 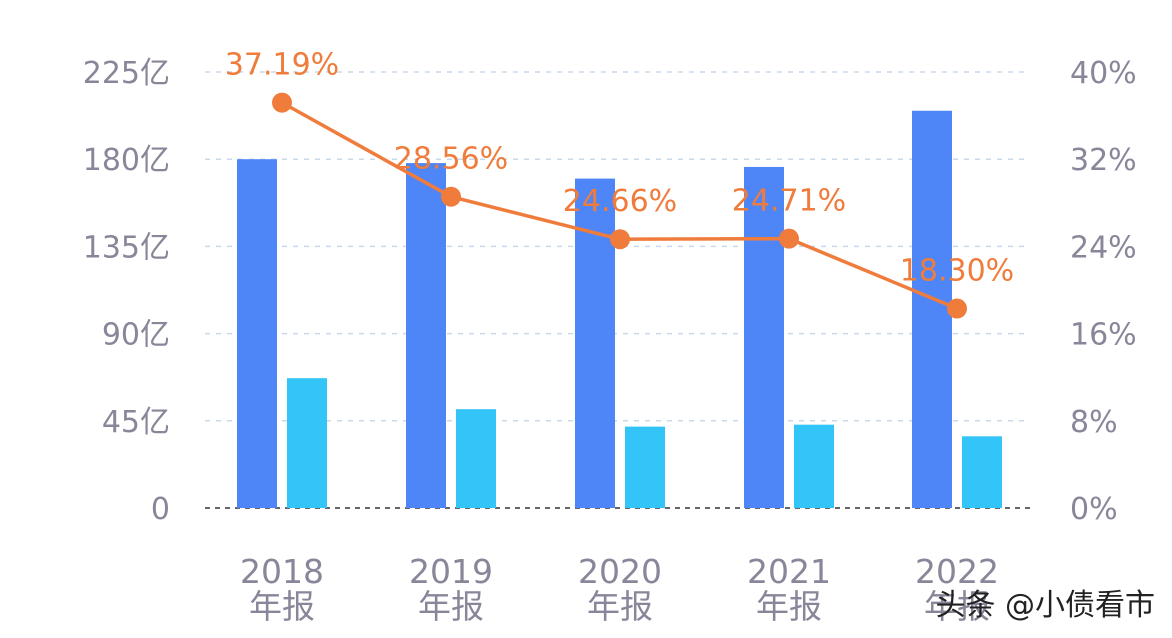 I want to click on rate-label: 24.66%, so click(x=620, y=201).